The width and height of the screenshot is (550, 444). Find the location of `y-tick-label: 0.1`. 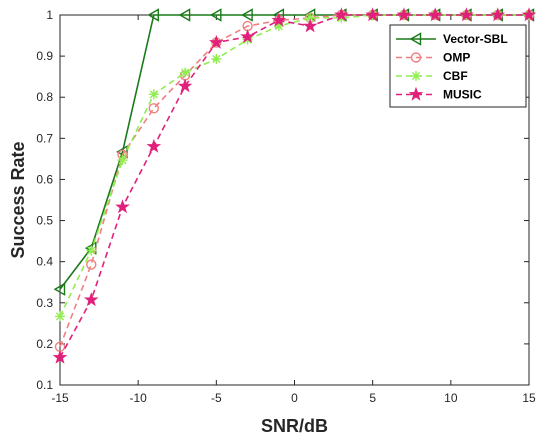

y-tick-label: 0.1 is located at coordinates (44, 385).